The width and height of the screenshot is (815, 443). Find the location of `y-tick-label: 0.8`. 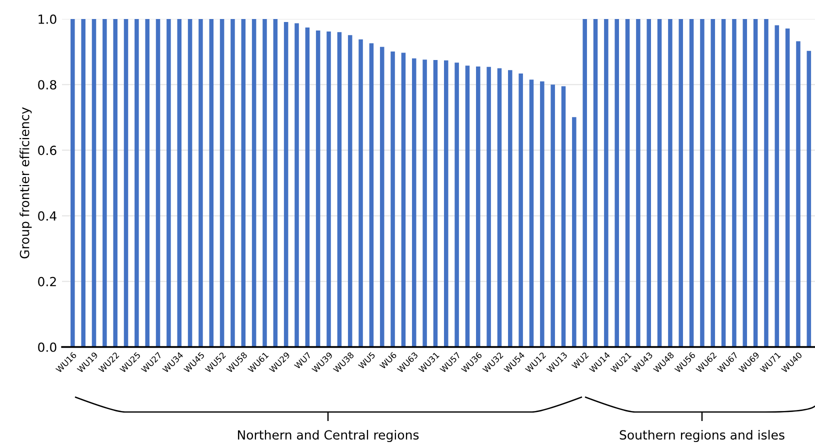

y-tick-label: 0.8 is located at coordinates (47, 85).